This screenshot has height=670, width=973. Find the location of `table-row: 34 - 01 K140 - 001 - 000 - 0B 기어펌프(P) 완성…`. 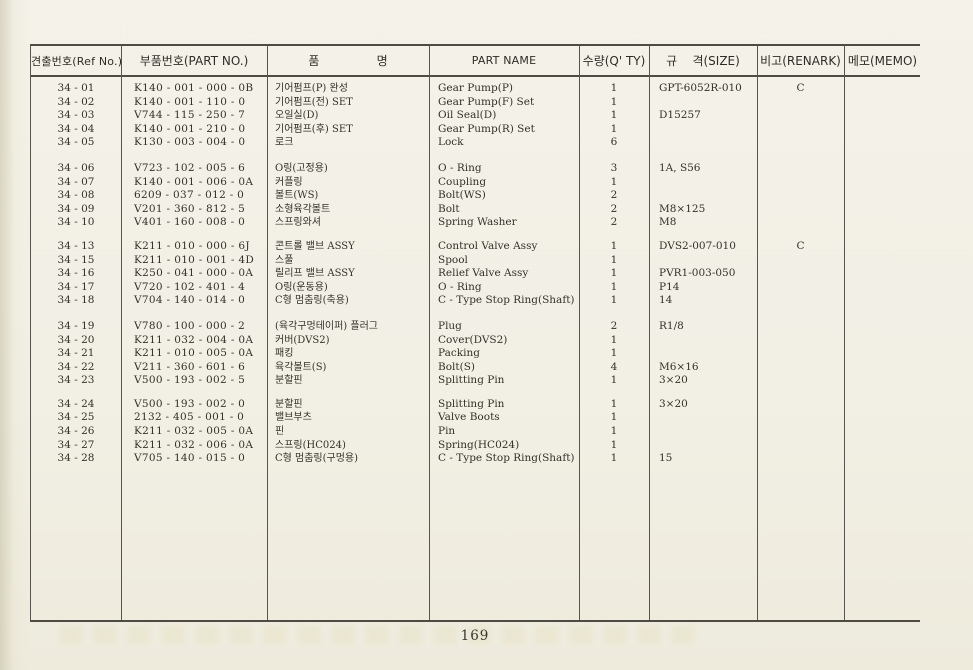

table-row: 34 - 01 K140 - 001 - 000 - 0B 기어펌프(P) 완성… is located at coordinates (475, 89).